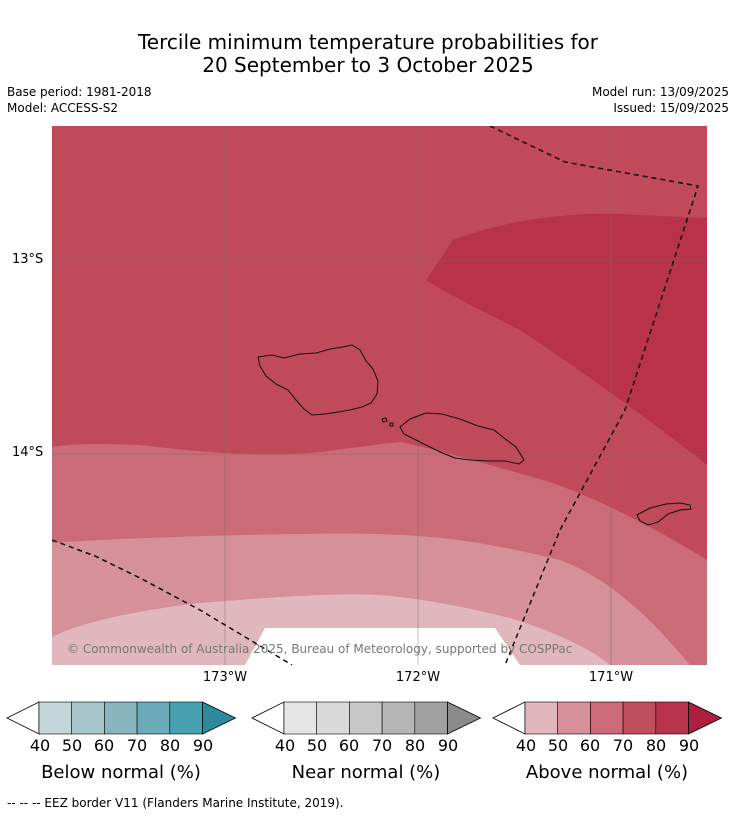 The height and width of the screenshot is (816, 736). Describe the element at coordinates (366, 772) in the screenshot. I see `colorbar-title-near: Near normal (%)` at that location.